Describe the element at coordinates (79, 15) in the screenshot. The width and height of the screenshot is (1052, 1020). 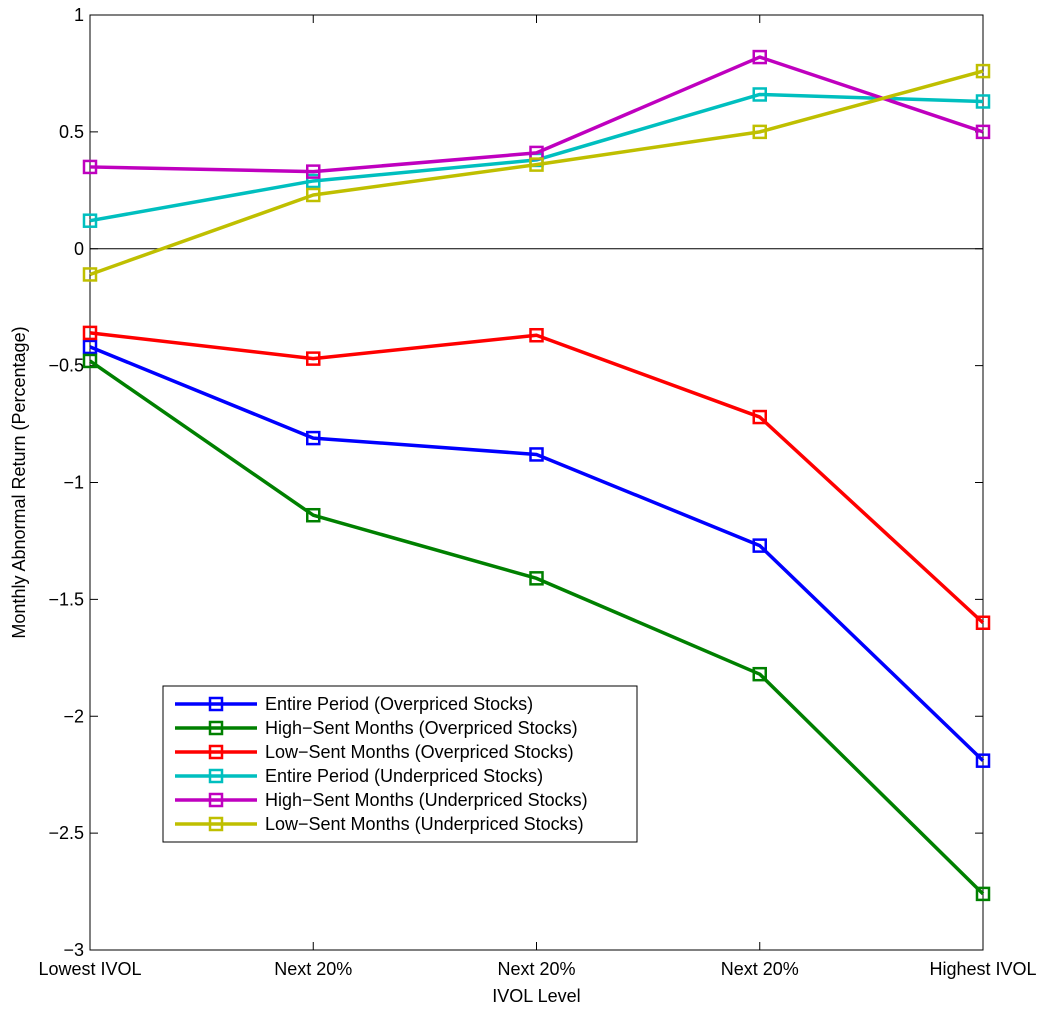
I see `y-tick-label: 1` at that location.